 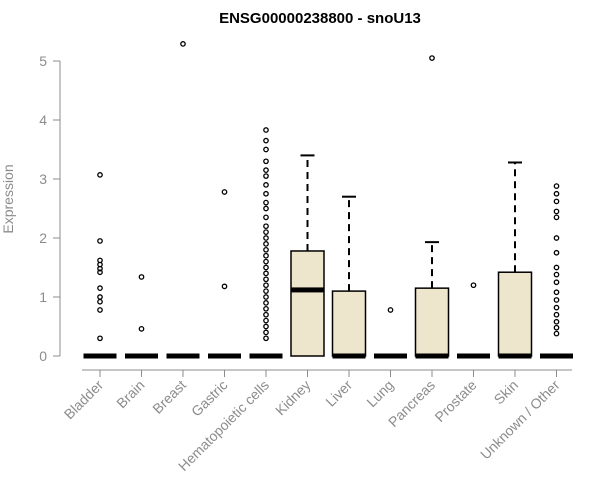 What do you see at coordinates (49, 208) in the screenshot?
I see `y-axis-ticks: 0 1 2 3 4 5` at bounding box center [49, 208].